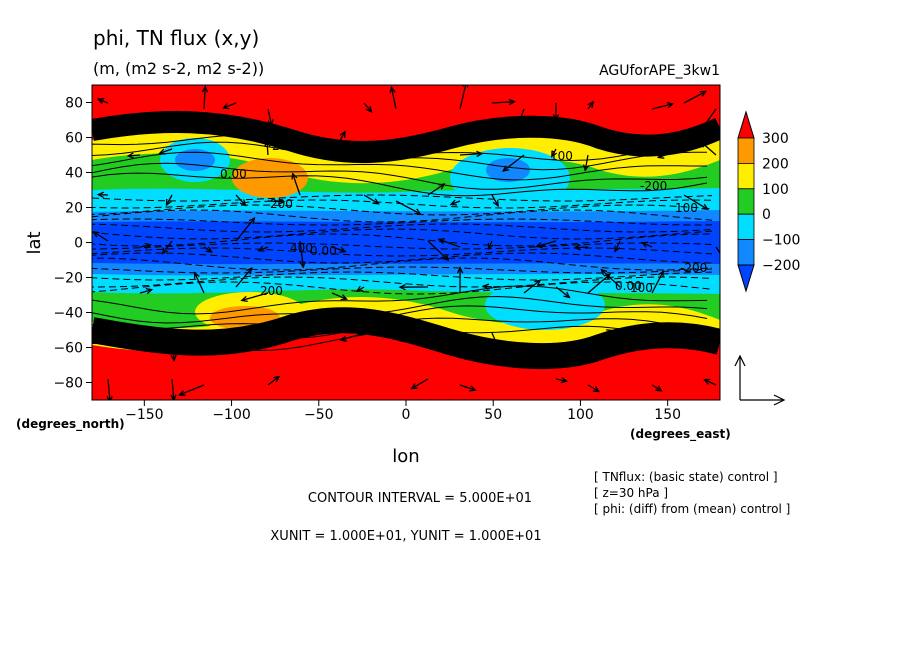 The height and width of the screenshot is (654, 904). I want to click on contour-band-south, so click(406, 338).